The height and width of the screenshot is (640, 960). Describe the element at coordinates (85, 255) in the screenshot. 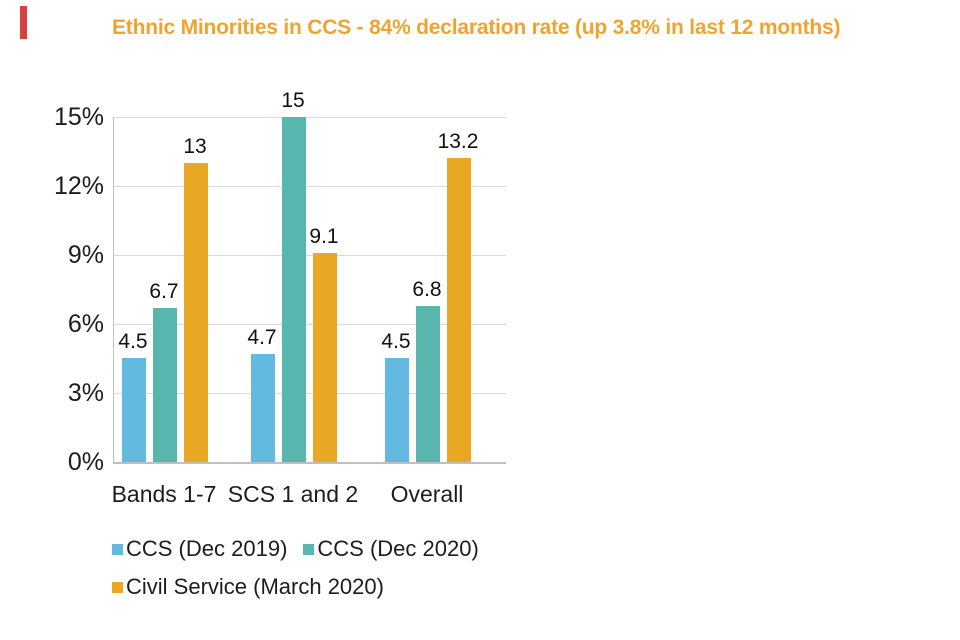

I see `y-tick-label: 9%` at that location.